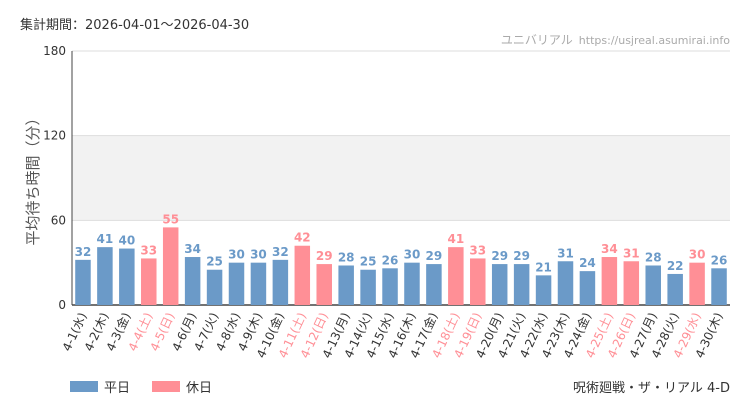 This screenshot has width=750, height=410. Describe the element at coordinates (126, 241) in the screenshot. I see `data-label: 40` at that location.